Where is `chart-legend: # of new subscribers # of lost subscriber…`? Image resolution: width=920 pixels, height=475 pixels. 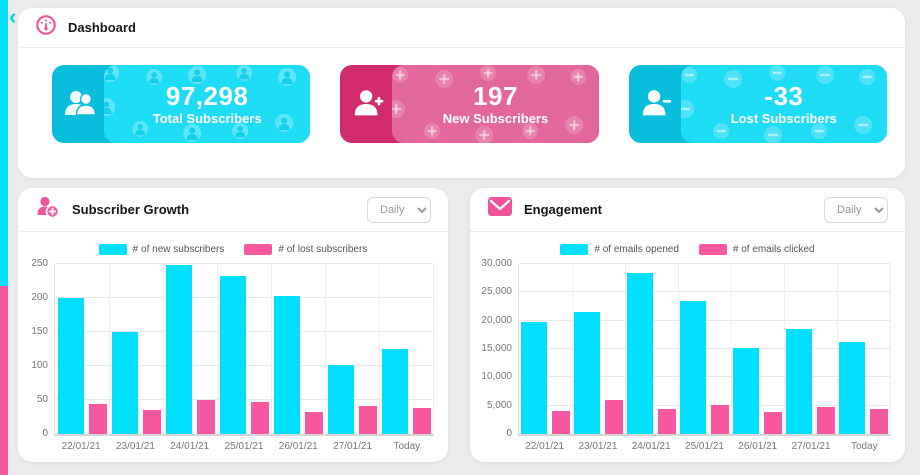
chart-legend: # of new subscribers # of lost subscriber… is located at coordinates (233, 249).